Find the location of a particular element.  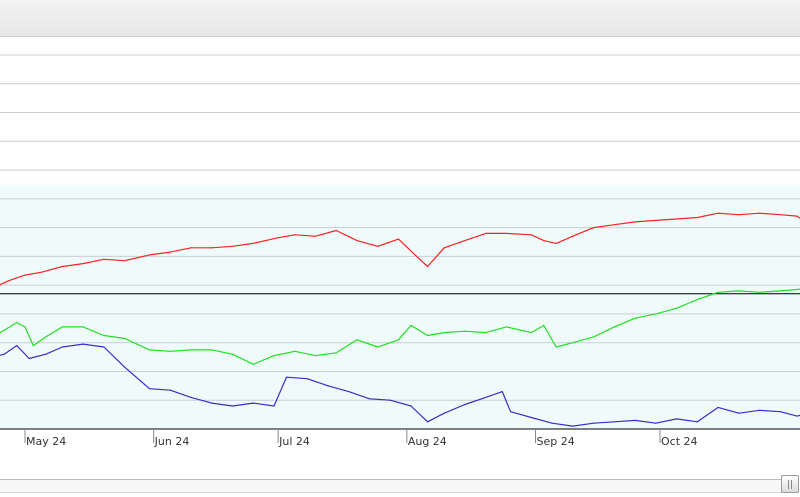

x-tick-label: Oct 24 is located at coordinates (679, 441).